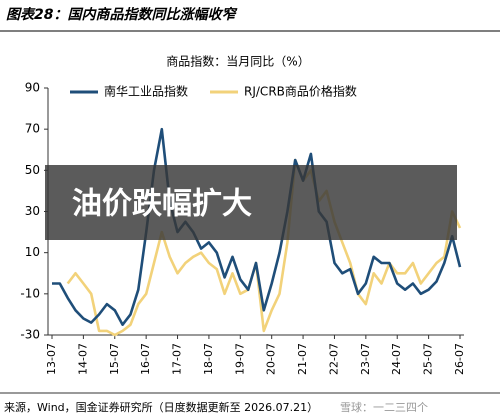 This screenshot has width=500, height=420. I want to click on y-tick-label: 90, so click(32, 88).